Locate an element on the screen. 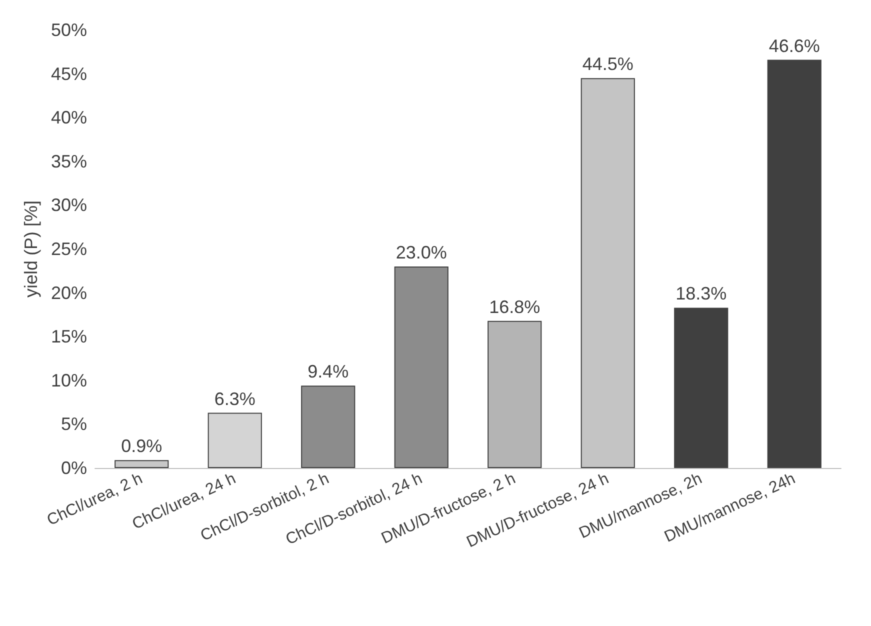  y-tick-label: 45% is located at coordinates (68, 74).